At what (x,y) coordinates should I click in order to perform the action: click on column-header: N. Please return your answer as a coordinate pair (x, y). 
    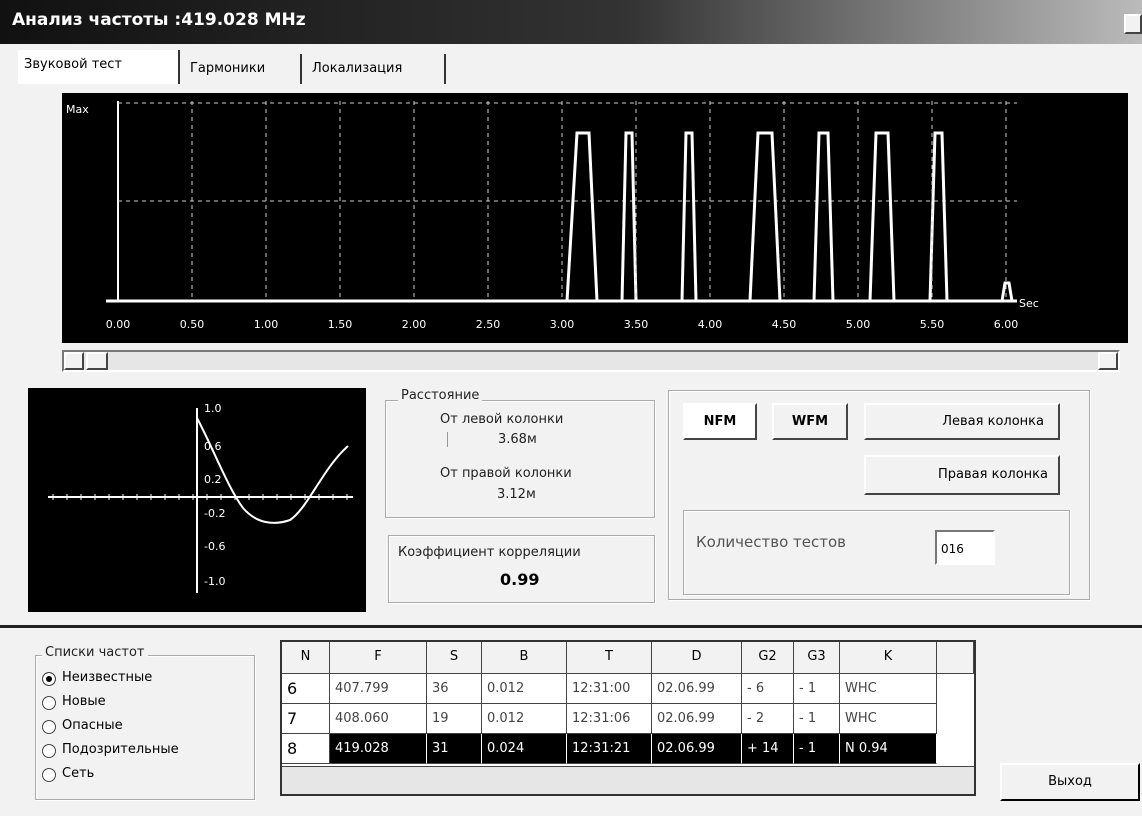
    Looking at the image, I should click on (306, 658).